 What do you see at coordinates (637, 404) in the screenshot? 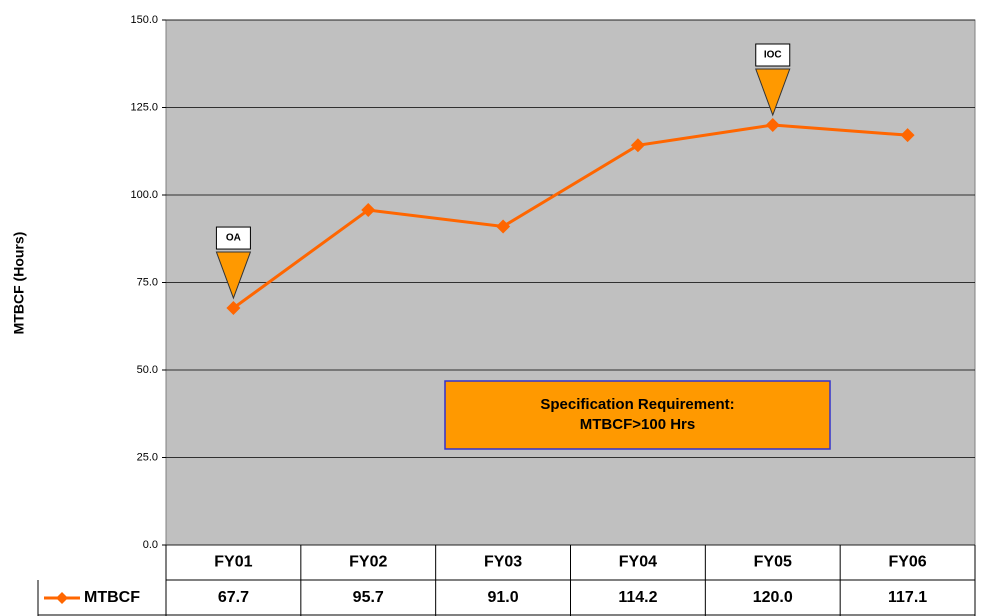
I see `note-text: Specification Requirement:` at bounding box center [637, 404].